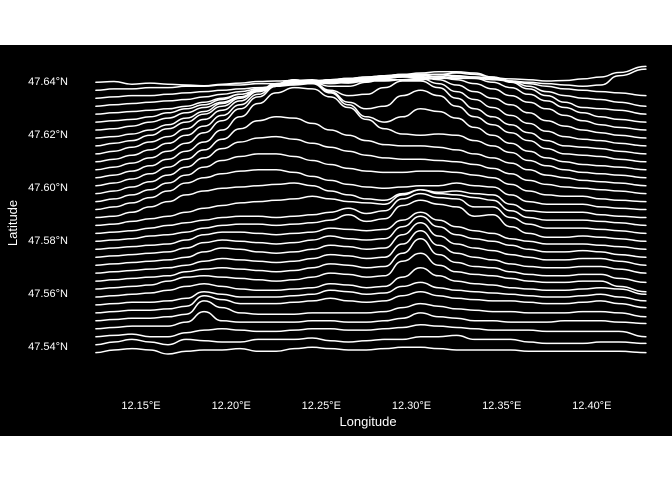 This screenshot has width=672, height=480. I want to click on y-tick-label: 47.56°N, so click(48, 294).